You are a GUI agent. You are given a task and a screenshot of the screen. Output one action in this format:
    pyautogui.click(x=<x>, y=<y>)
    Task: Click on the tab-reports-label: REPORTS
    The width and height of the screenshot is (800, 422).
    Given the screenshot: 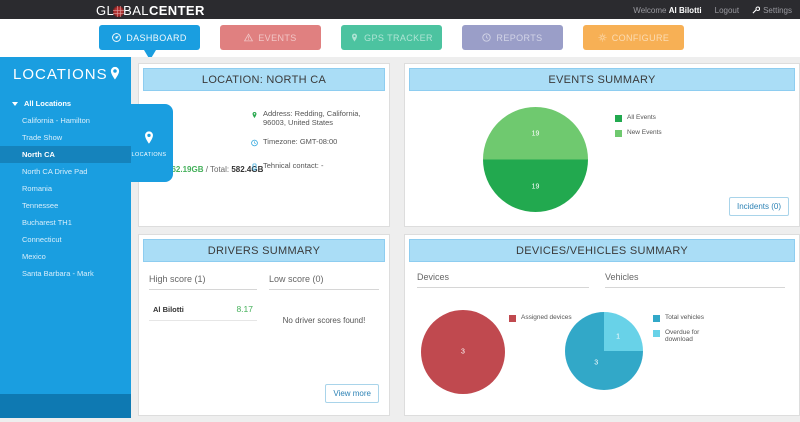 What is the action you would take?
    pyautogui.click(x=519, y=37)
    